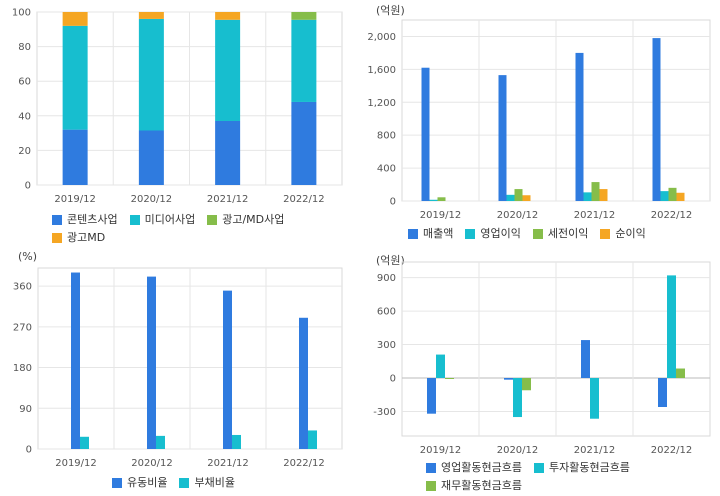  I want to click on legend-item: 투자활동현금흐름, so click(581, 468).